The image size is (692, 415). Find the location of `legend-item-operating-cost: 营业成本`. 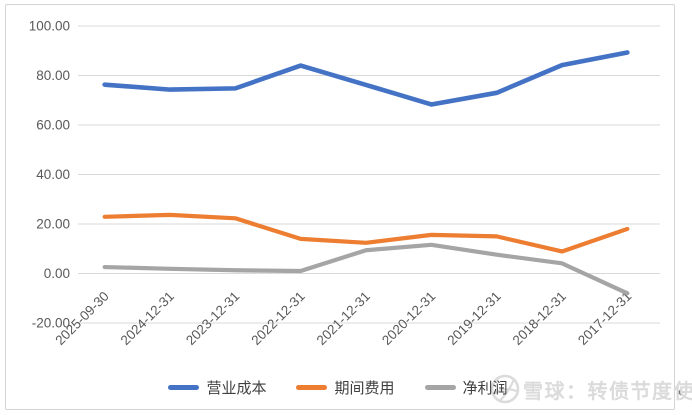

legend-item-operating-cost: 营业成本 is located at coordinates (217, 387).